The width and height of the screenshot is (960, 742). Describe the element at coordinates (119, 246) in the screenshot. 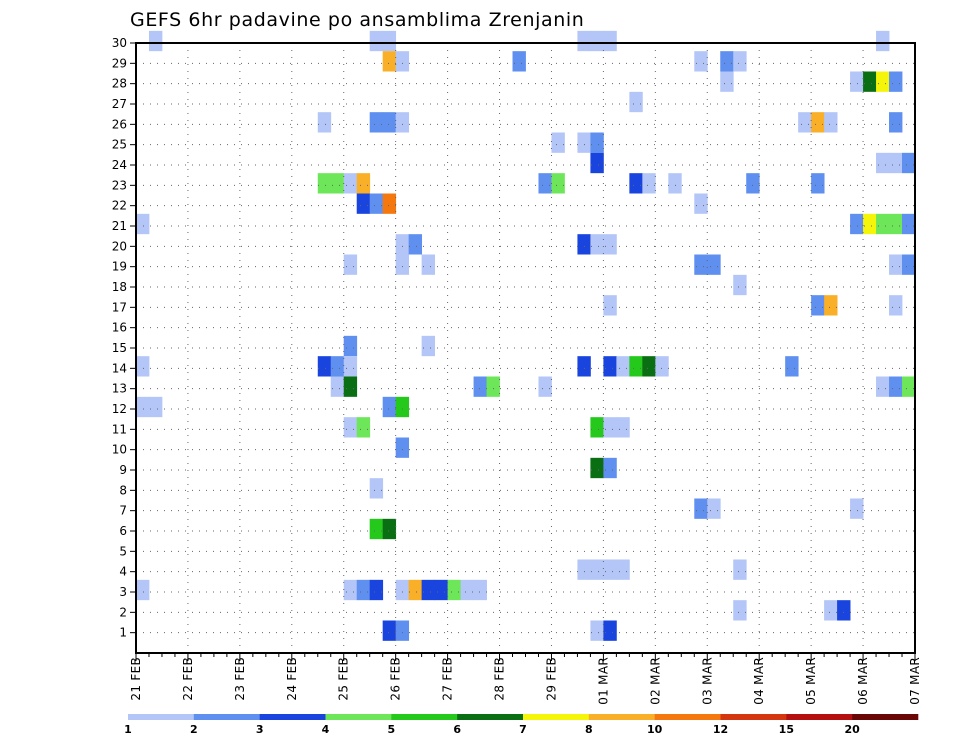

I see `y-tick-label: 20` at that location.